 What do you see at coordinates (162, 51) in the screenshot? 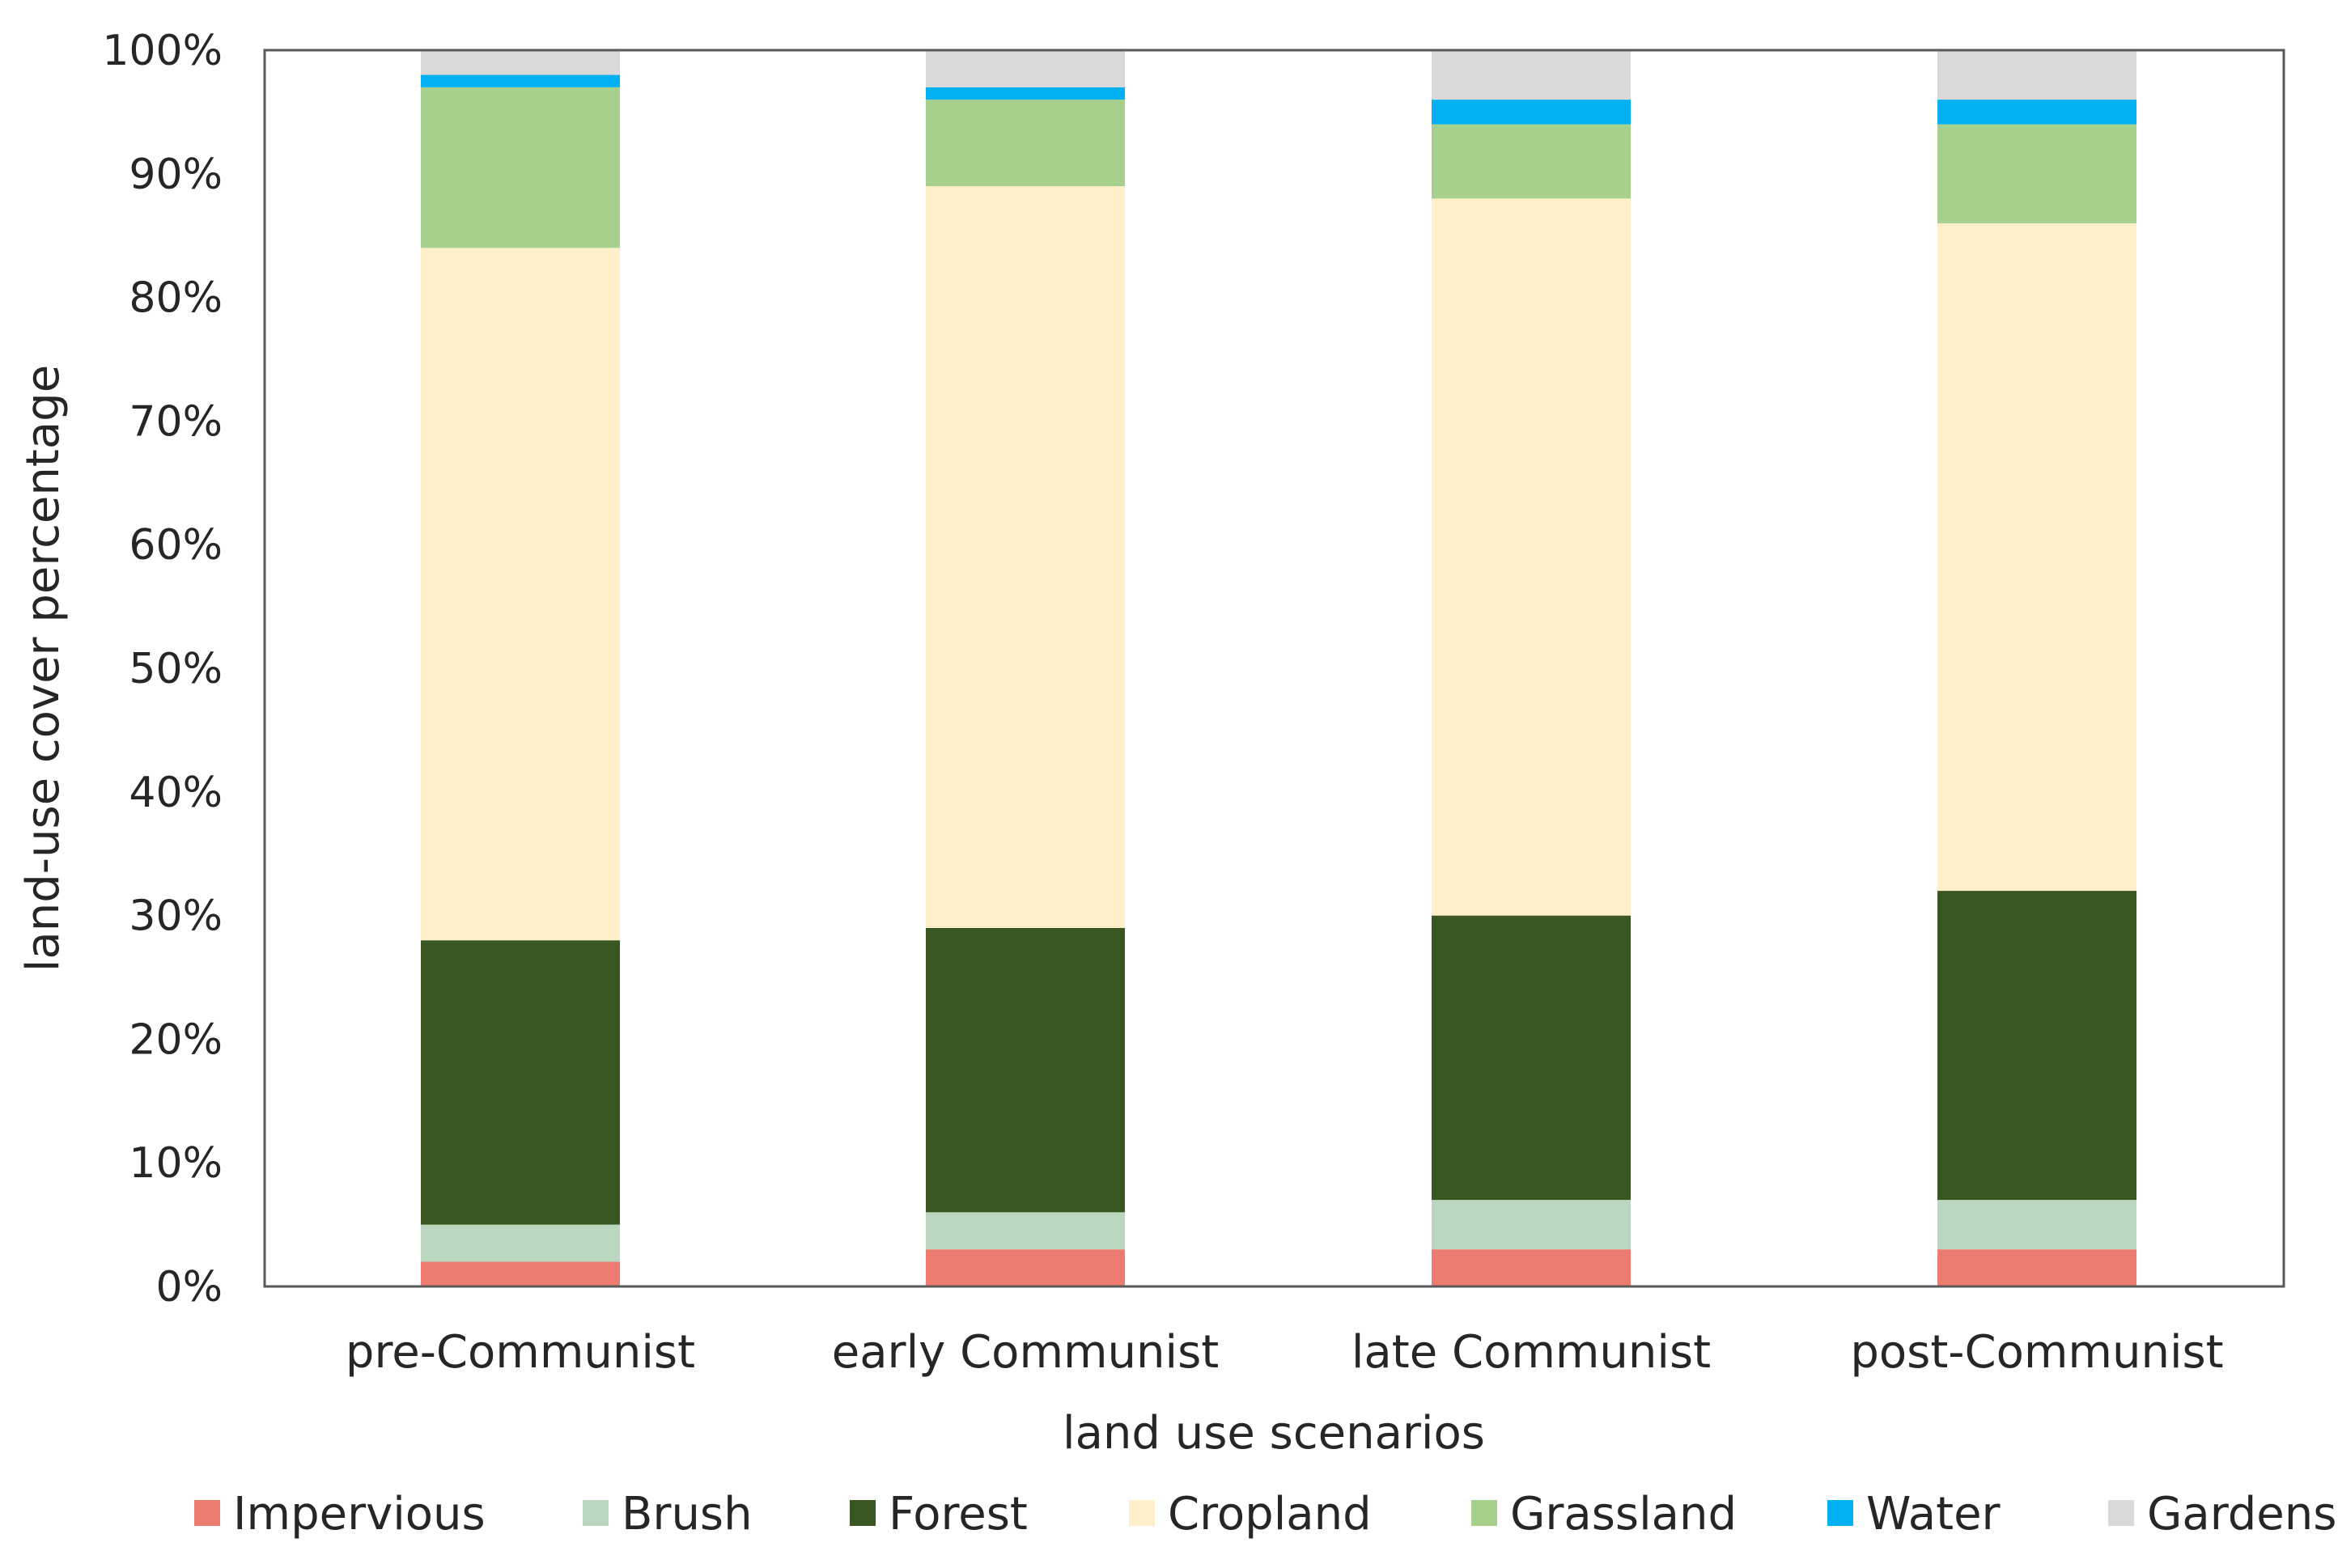
I see `y-tick-label: 100%` at bounding box center [162, 51].